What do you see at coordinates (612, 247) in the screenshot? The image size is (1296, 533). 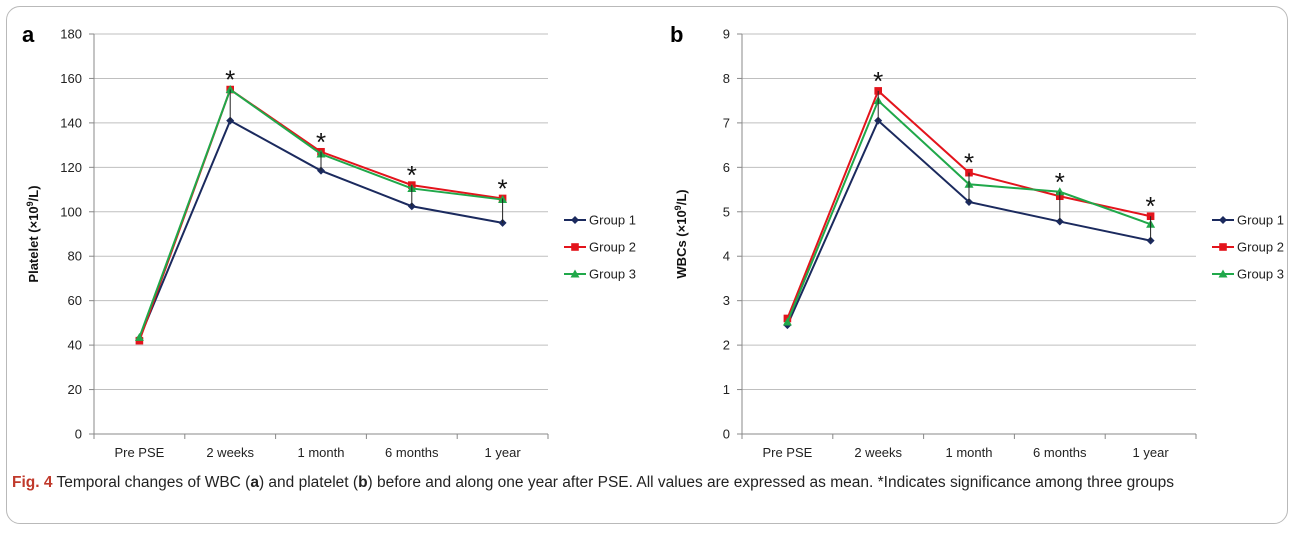 I see `legend-label-a-group-2: Group 2` at bounding box center [612, 247].